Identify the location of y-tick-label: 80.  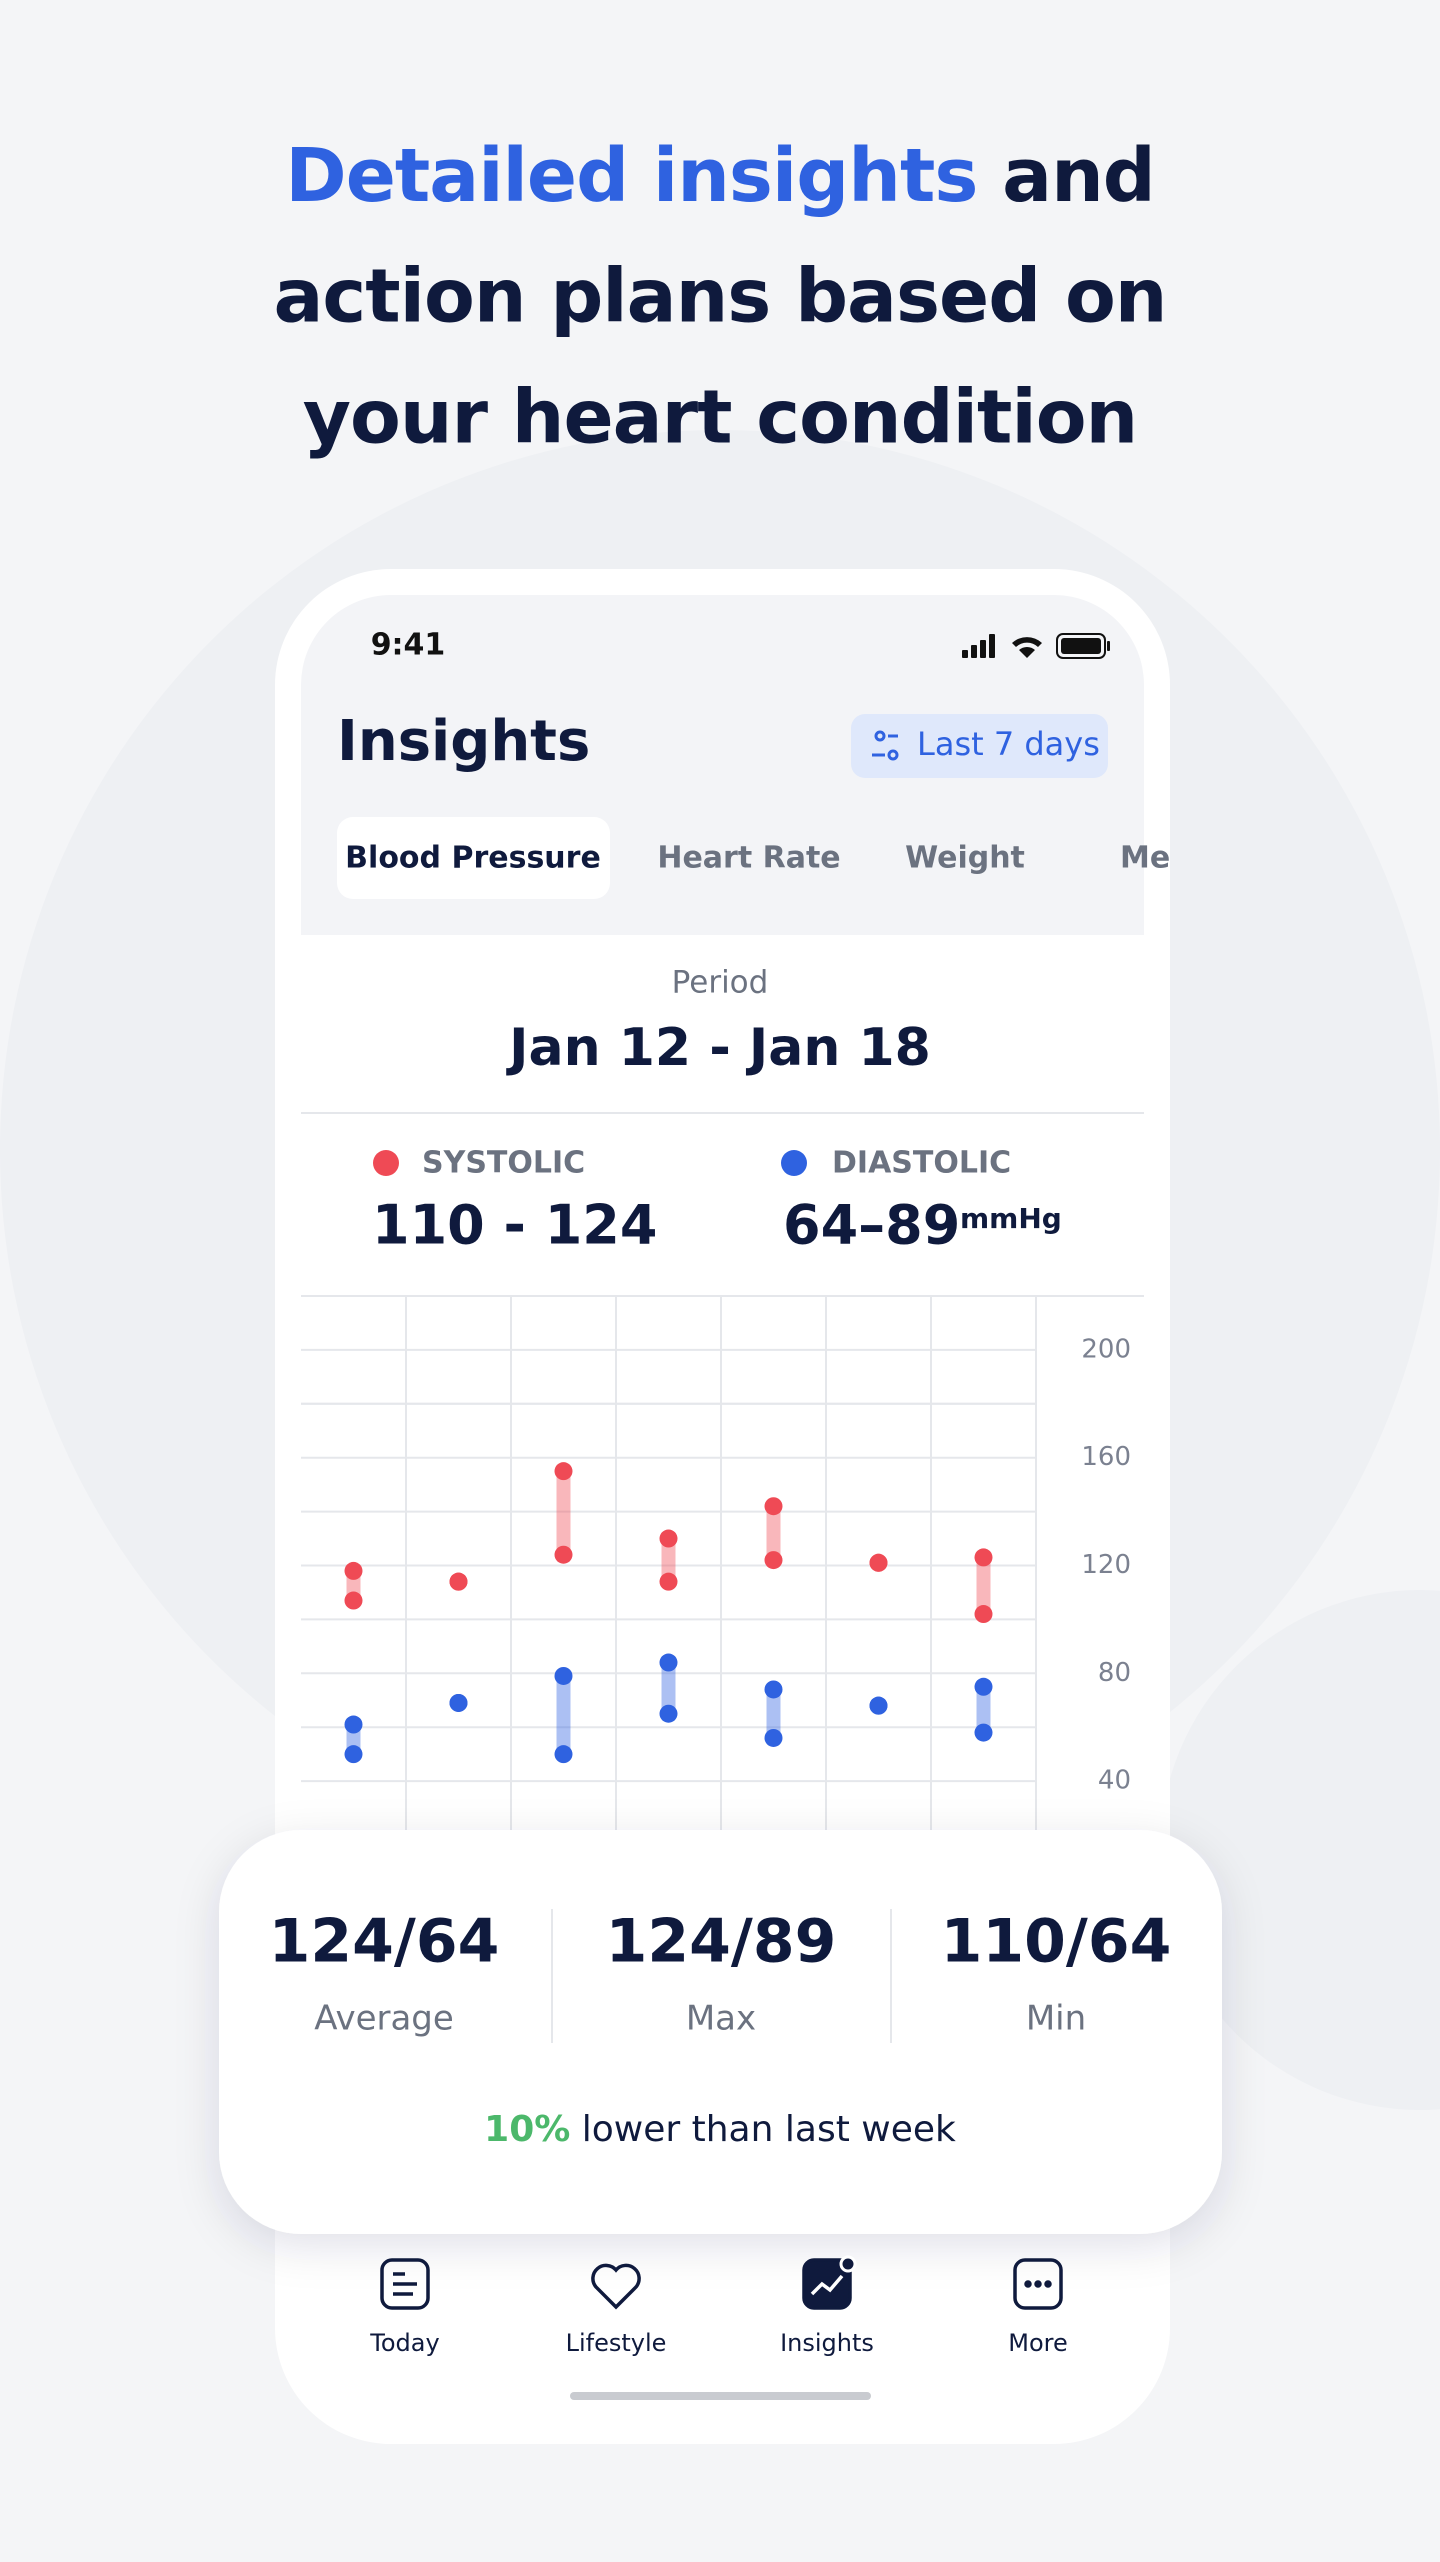
(1114, 1673).